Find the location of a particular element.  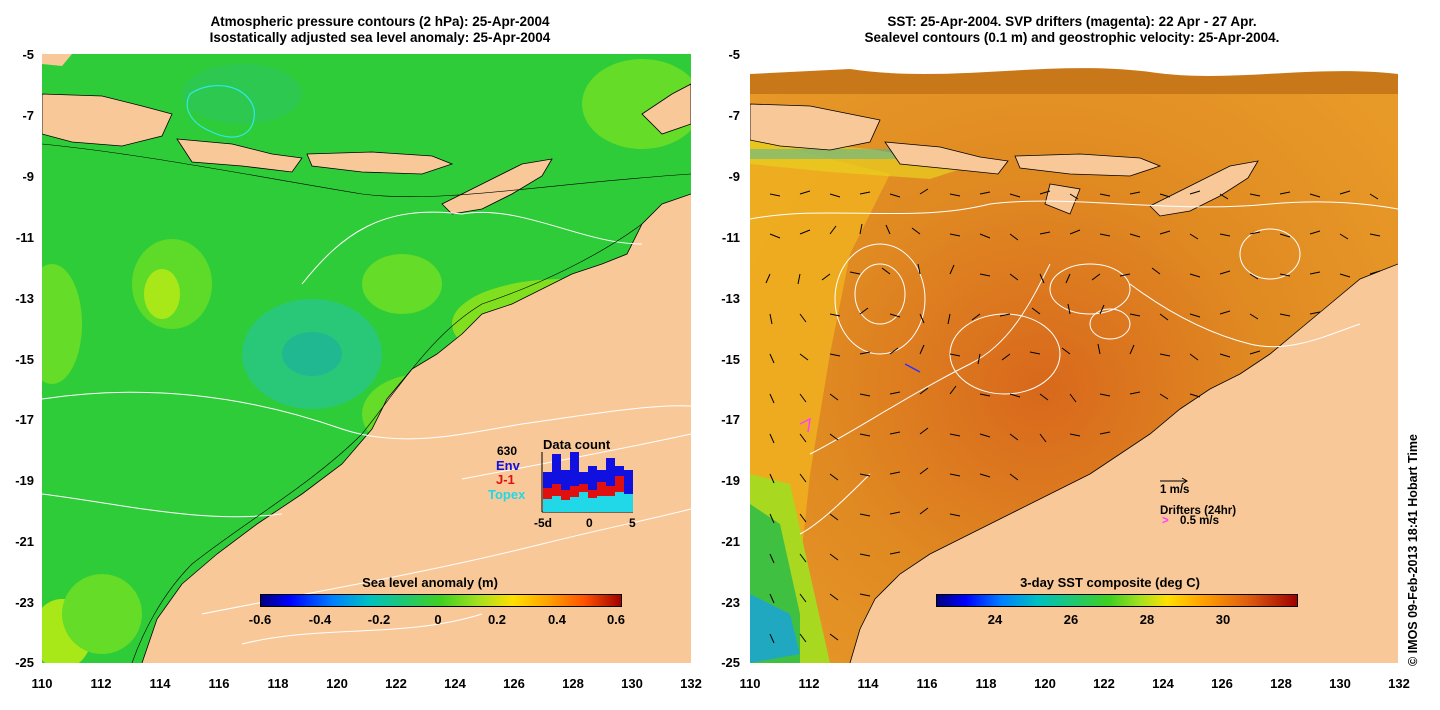

colorbar-label: 26 is located at coordinates (1071, 619).